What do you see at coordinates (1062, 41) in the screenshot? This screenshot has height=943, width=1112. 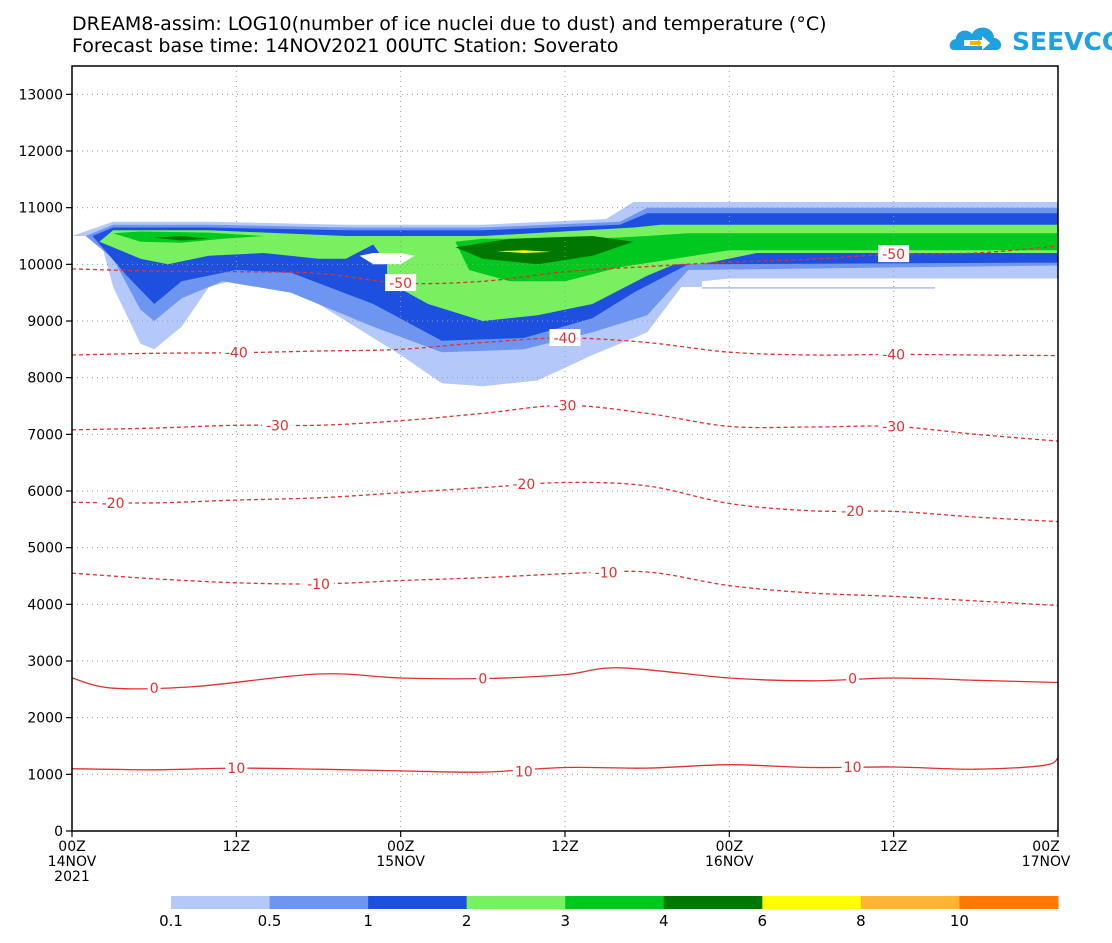 I see `logo-text: SEEVCCC` at bounding box center [1062, 41].